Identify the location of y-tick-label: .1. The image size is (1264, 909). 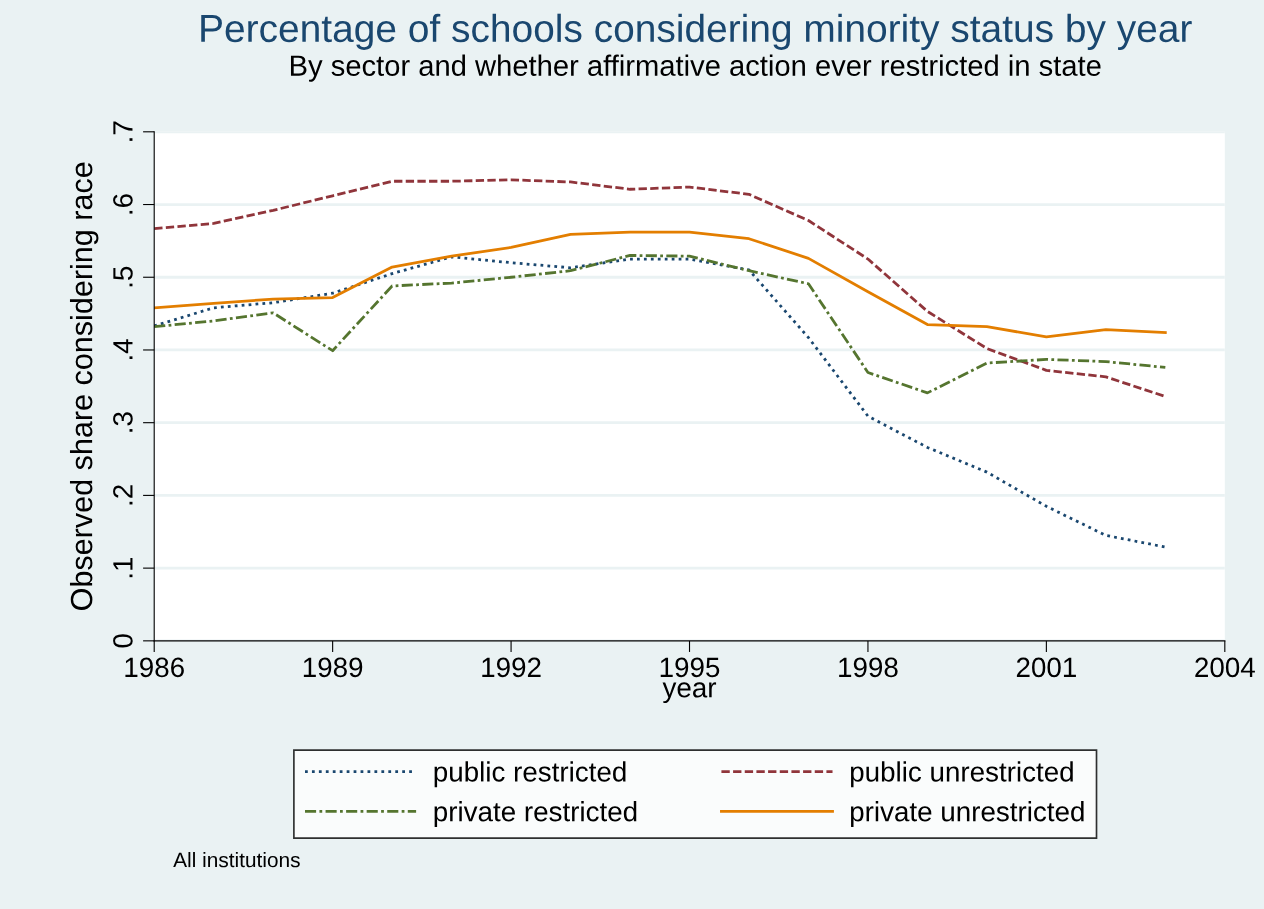
(123, 567).